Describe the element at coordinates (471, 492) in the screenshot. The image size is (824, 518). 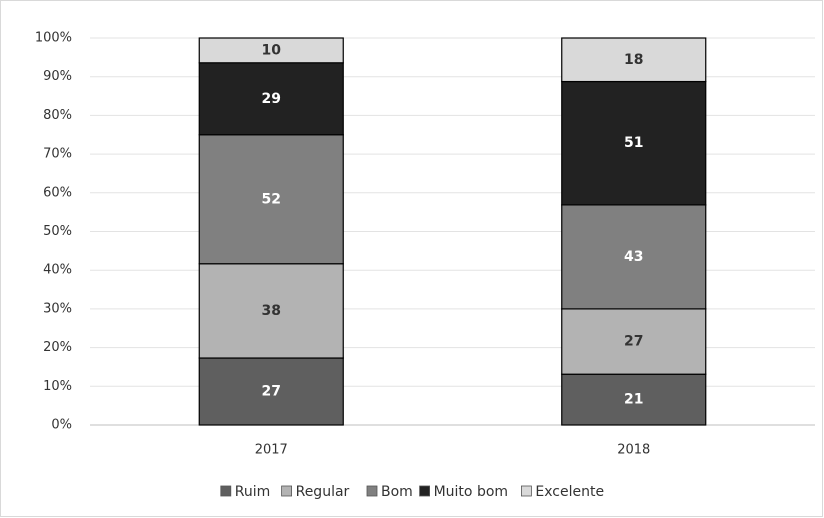
I see `legend-label: Muito bom` at that location.